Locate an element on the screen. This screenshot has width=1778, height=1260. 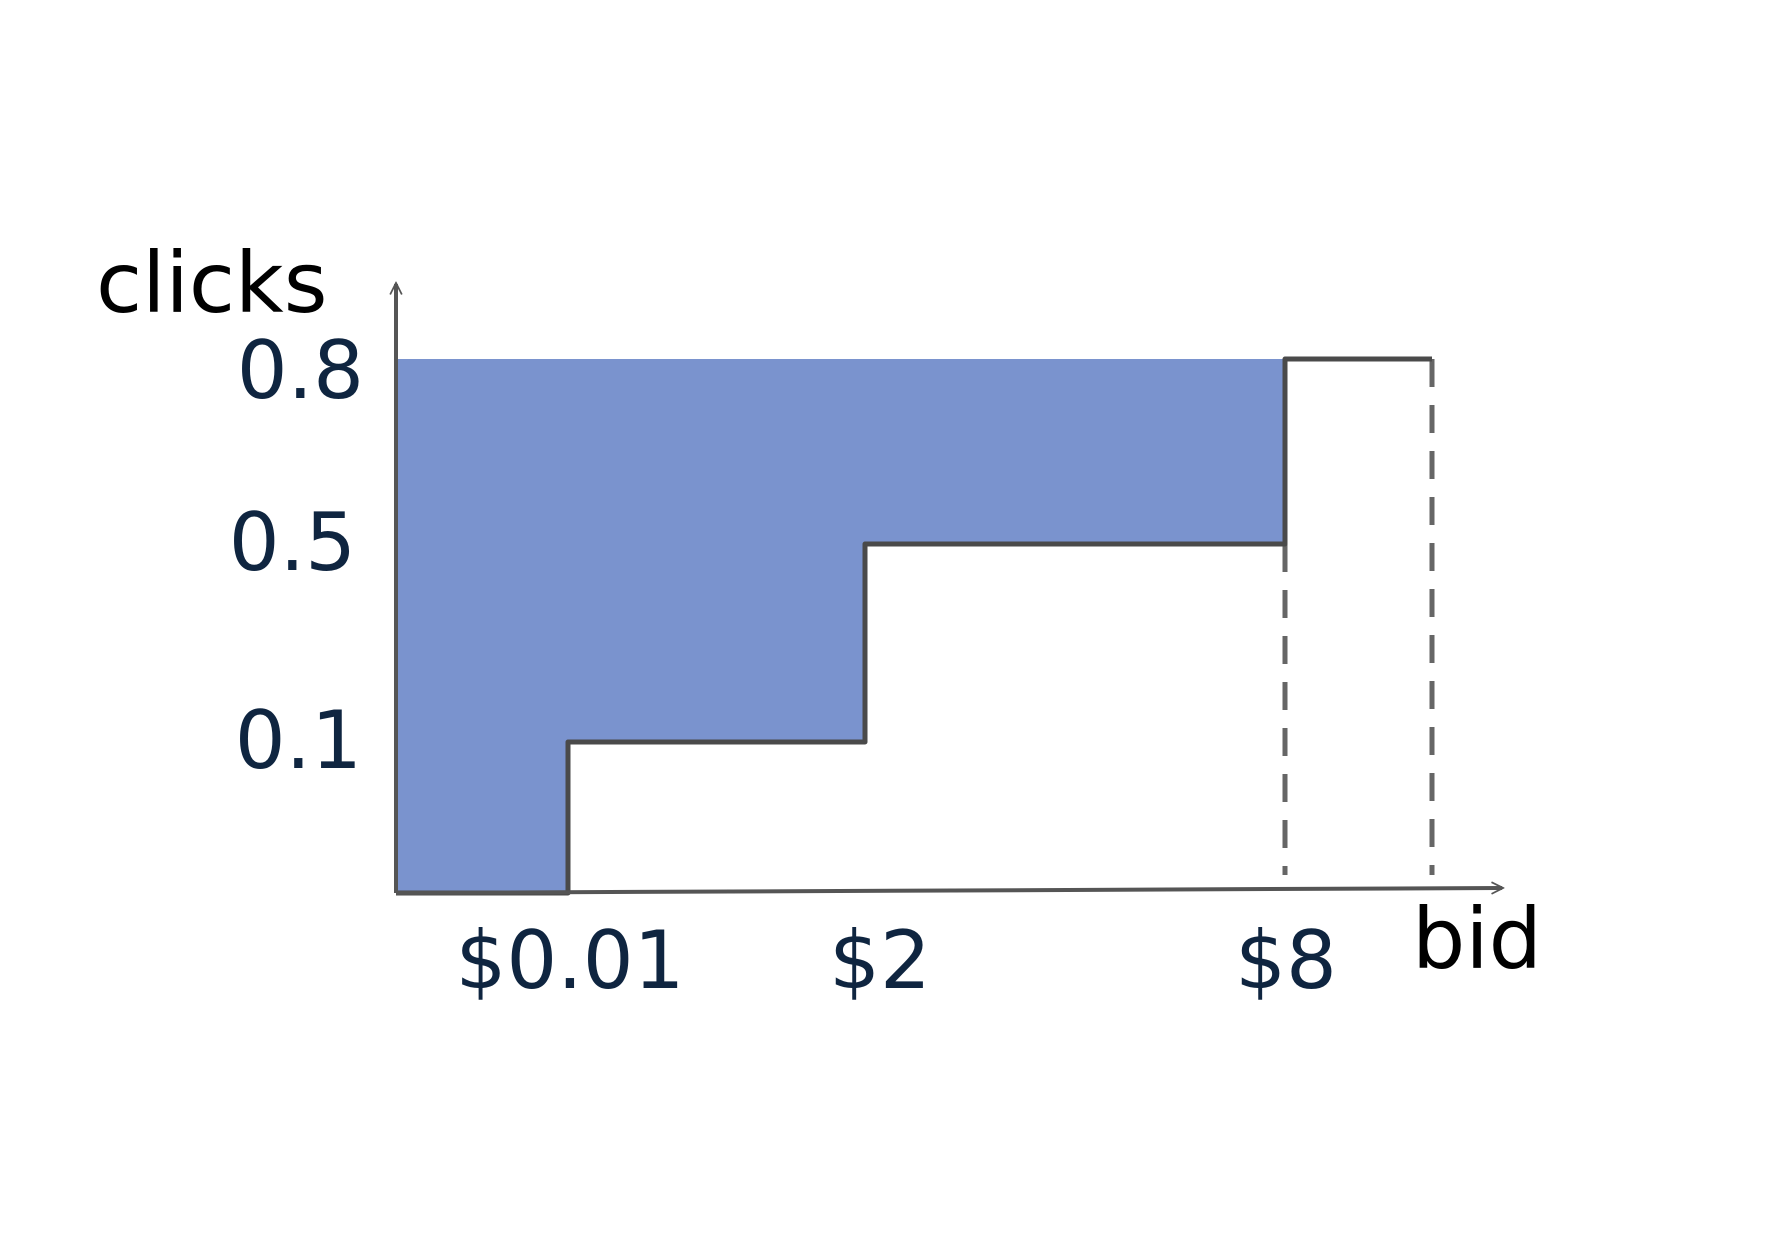
x-tick-label: $2 is located at coordinates (880, 960).